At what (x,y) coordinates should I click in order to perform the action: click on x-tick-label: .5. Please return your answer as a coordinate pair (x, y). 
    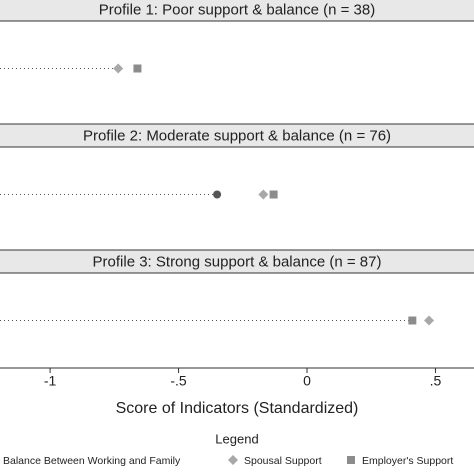
    Looking at the image, I should click on (436, 381).